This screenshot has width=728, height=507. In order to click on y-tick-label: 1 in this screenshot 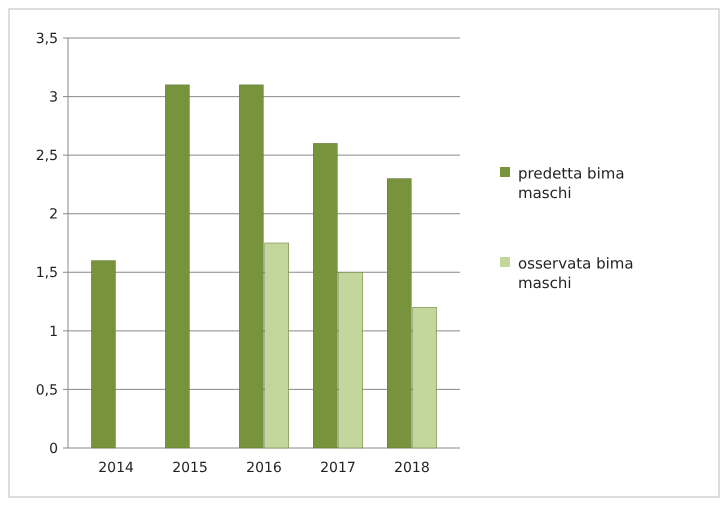, I will do `click(53, 332)`.